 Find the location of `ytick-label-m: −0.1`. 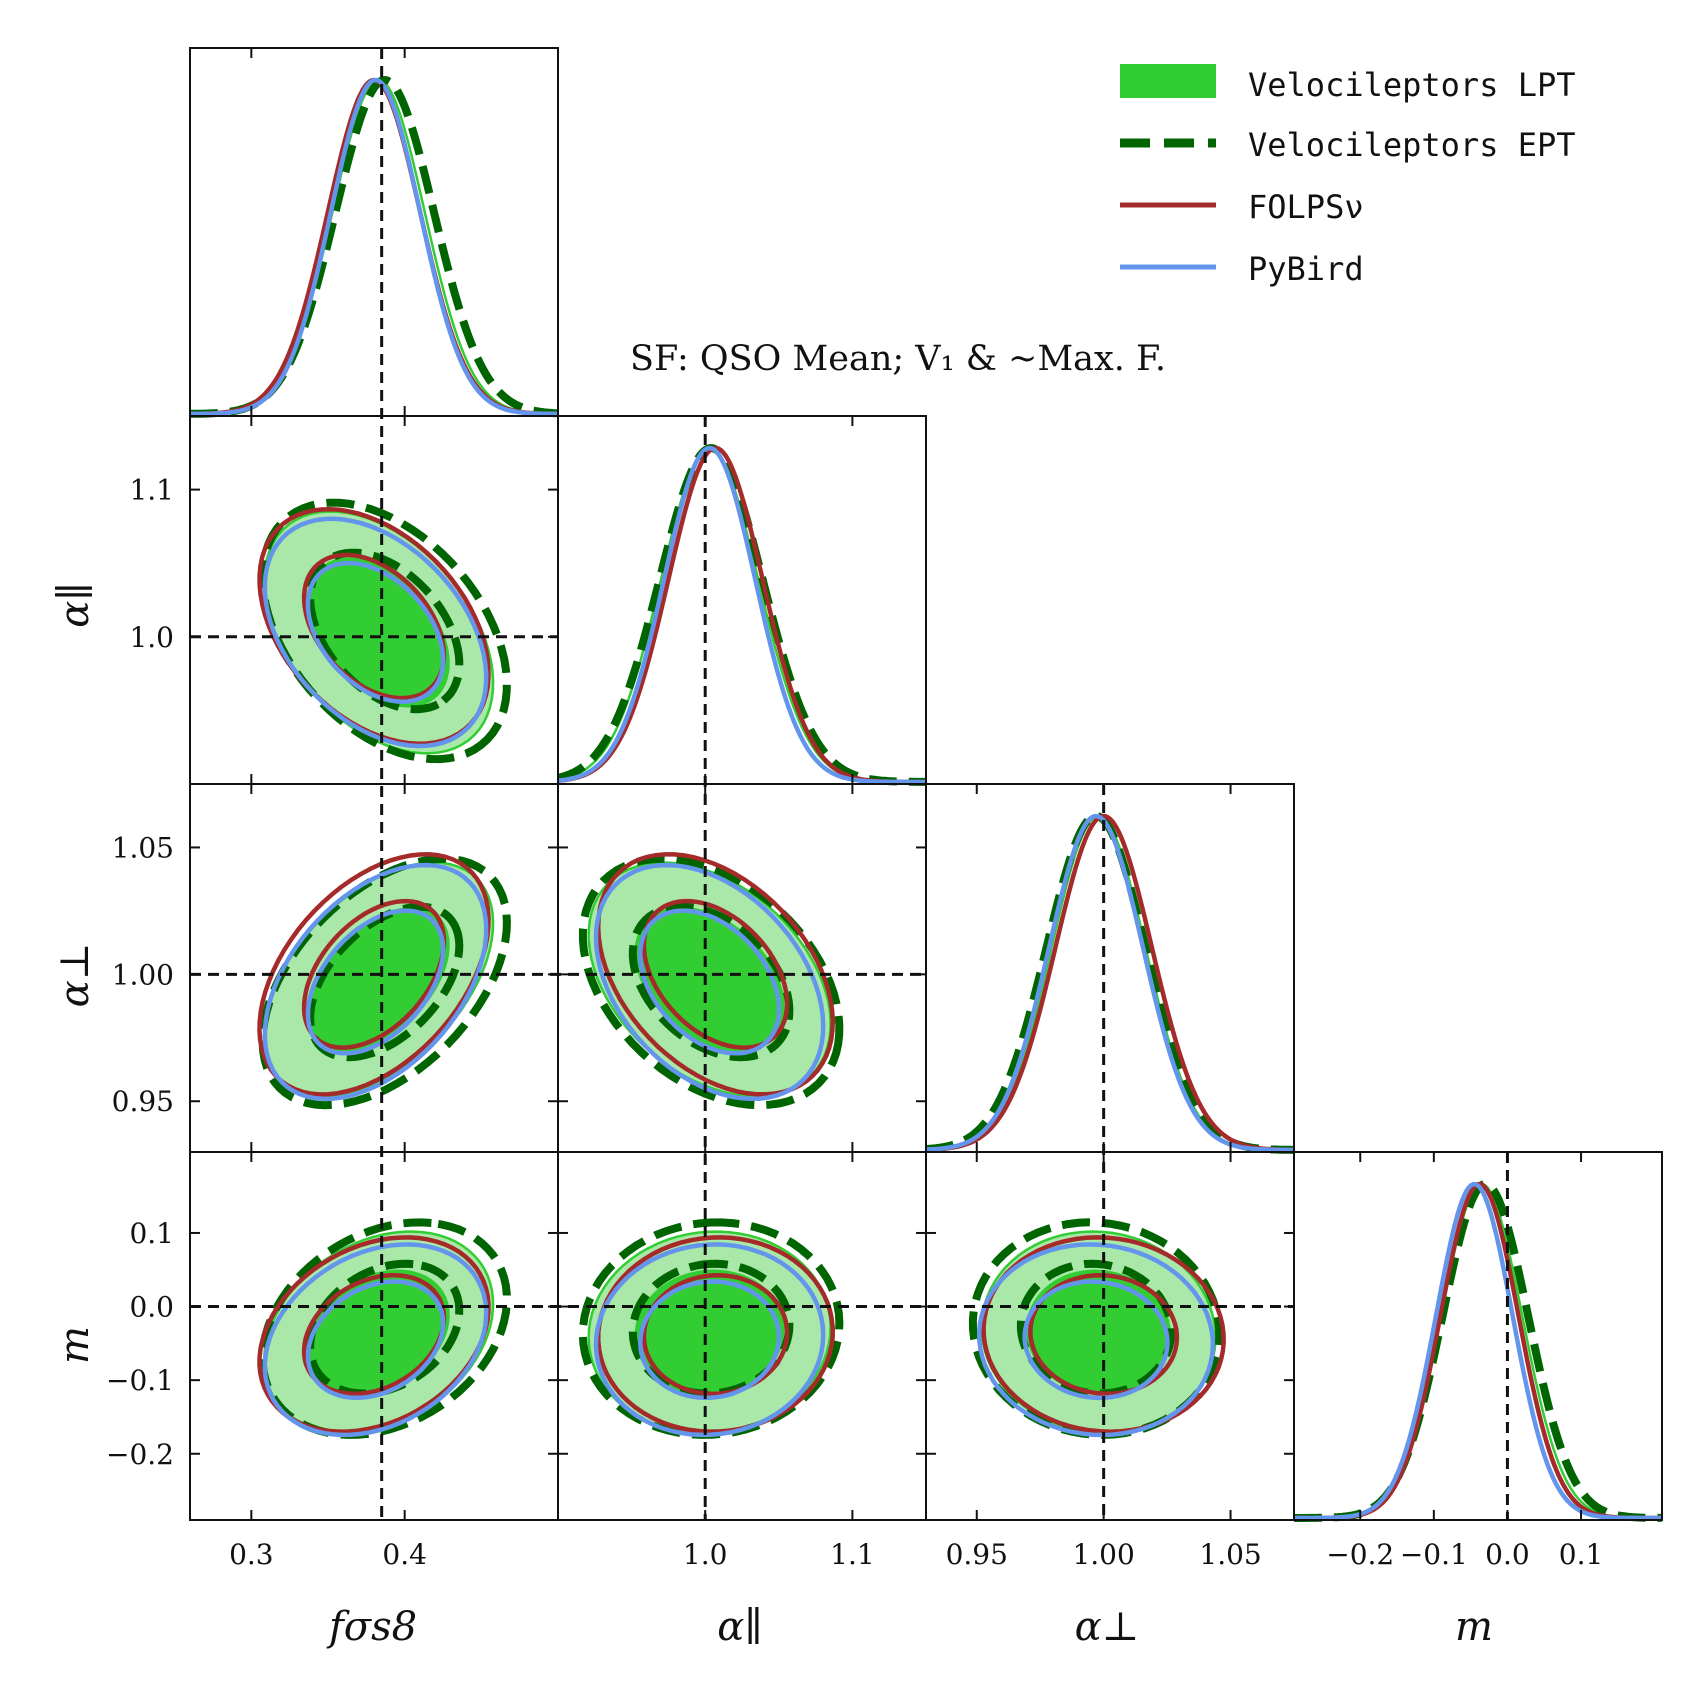

ytick-label-m: −0.1 is located at coordinates (140, 1380).